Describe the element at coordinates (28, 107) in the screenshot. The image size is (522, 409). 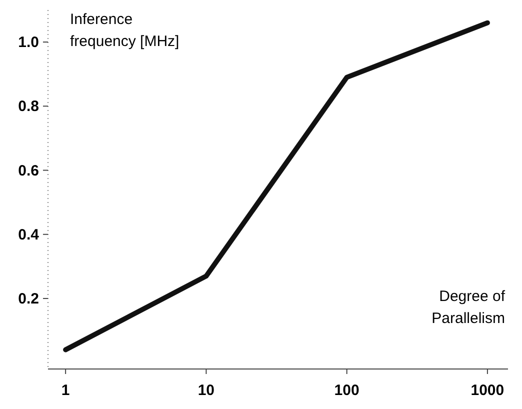
I see `y-tick-label: 0.8` at that location.